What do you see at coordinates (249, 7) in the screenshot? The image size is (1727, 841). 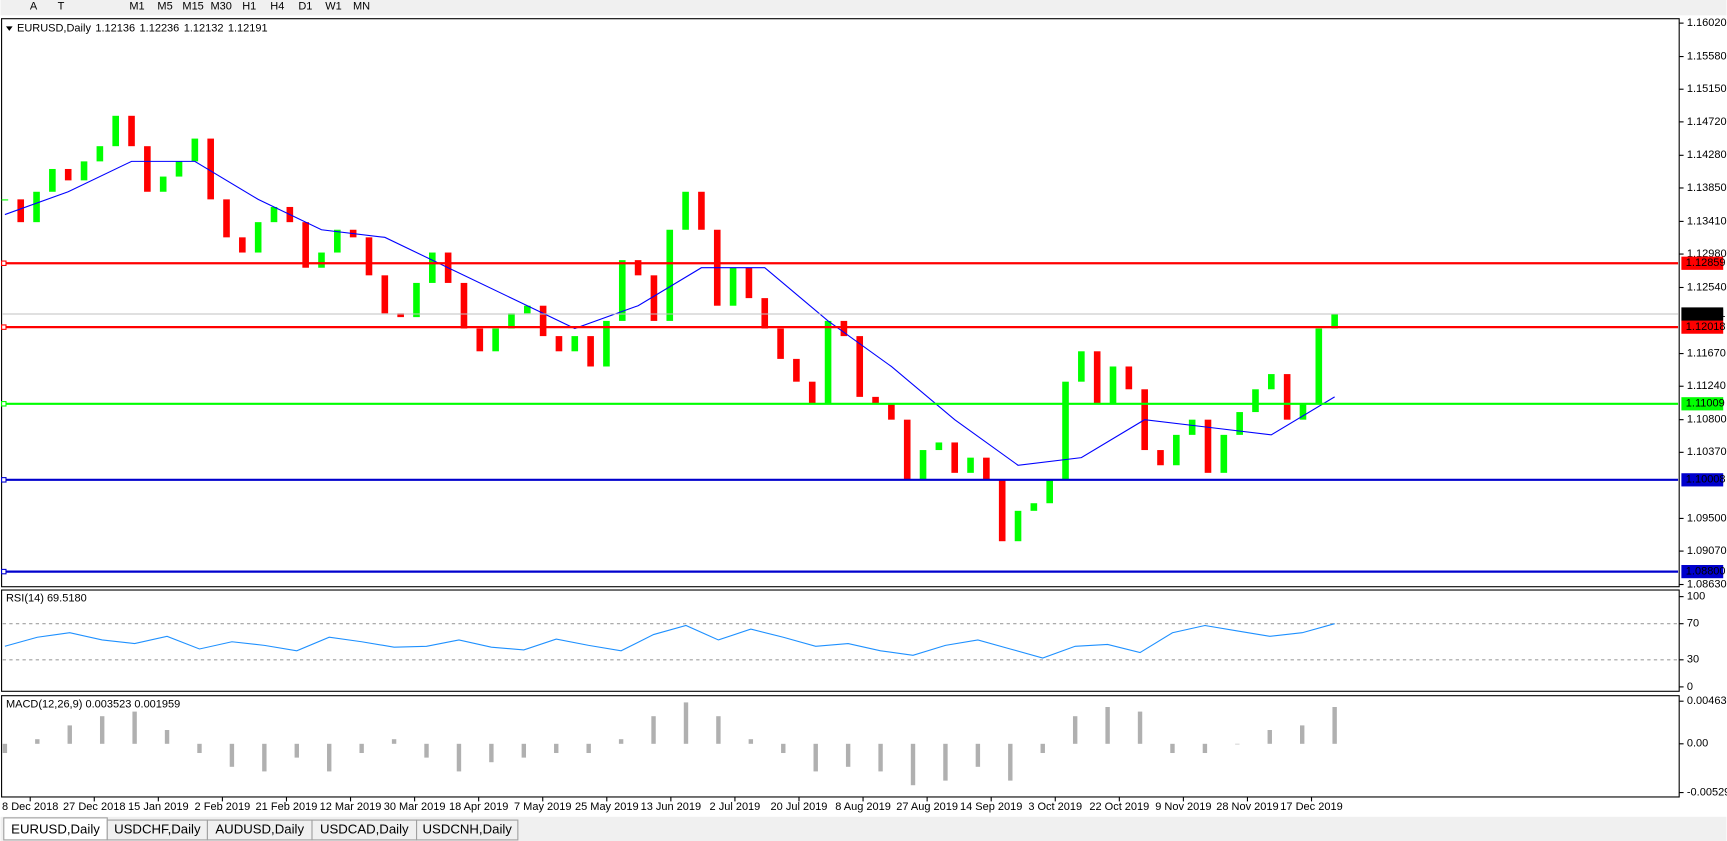 I see `timeframe-button: H1` at bounding box center [249, 7].